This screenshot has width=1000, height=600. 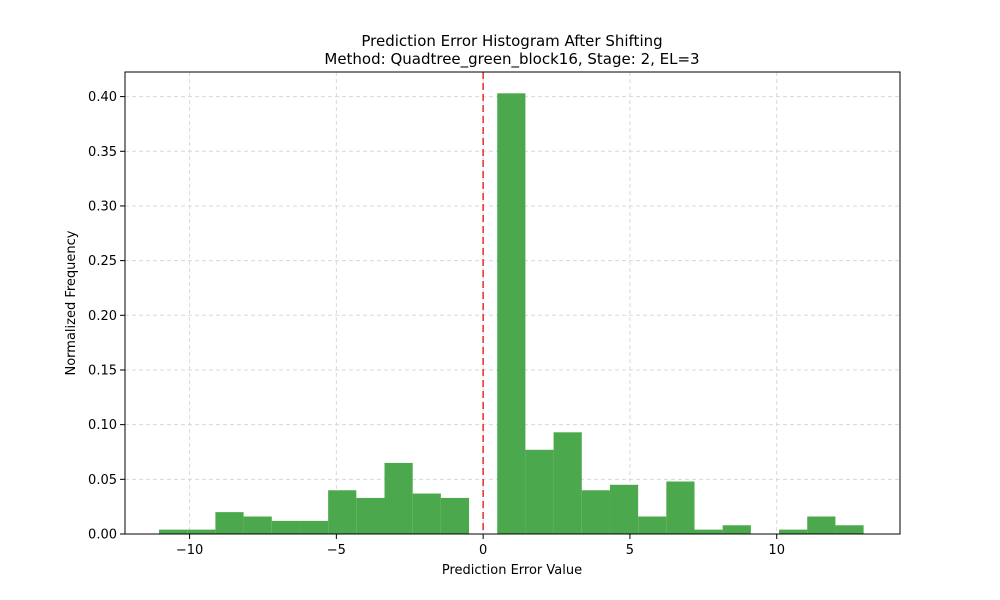 What do you see at coordinates (102, 480) in the screenshot?
I see `y-tick-label: 0.05` at bounding box center [102, 480].